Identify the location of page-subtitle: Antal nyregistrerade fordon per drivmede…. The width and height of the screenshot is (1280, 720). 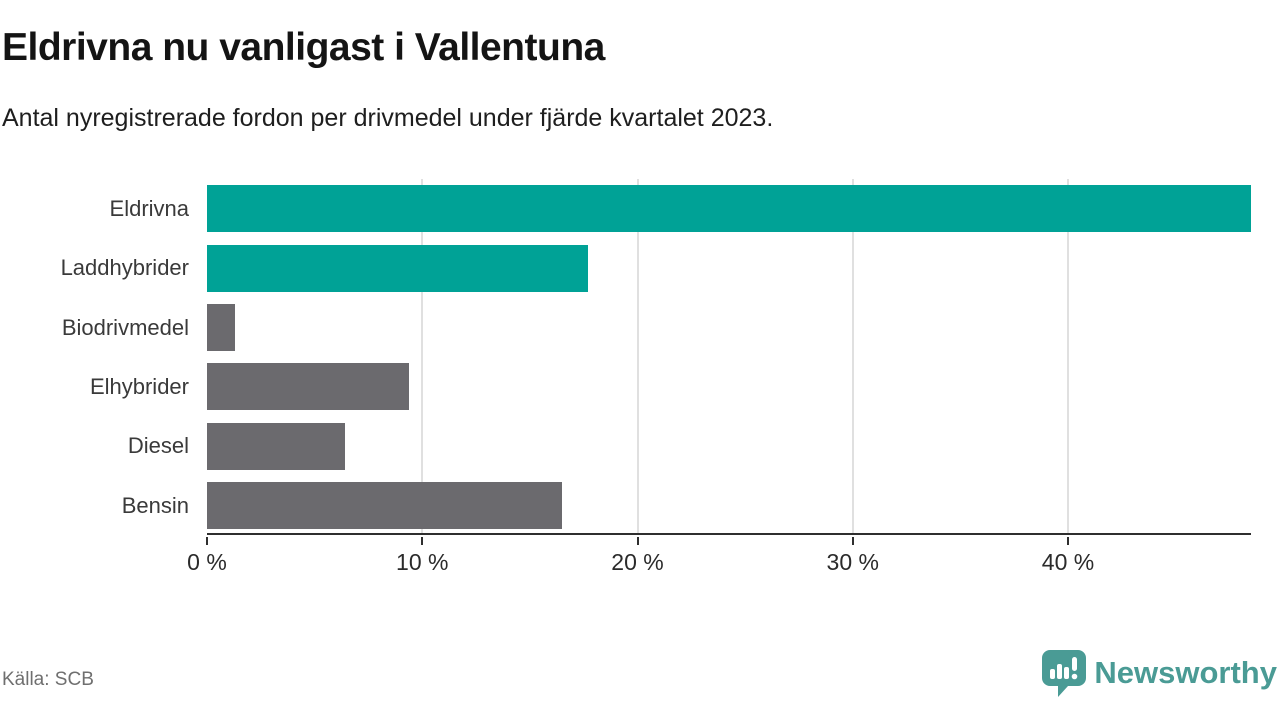
(388, 118).